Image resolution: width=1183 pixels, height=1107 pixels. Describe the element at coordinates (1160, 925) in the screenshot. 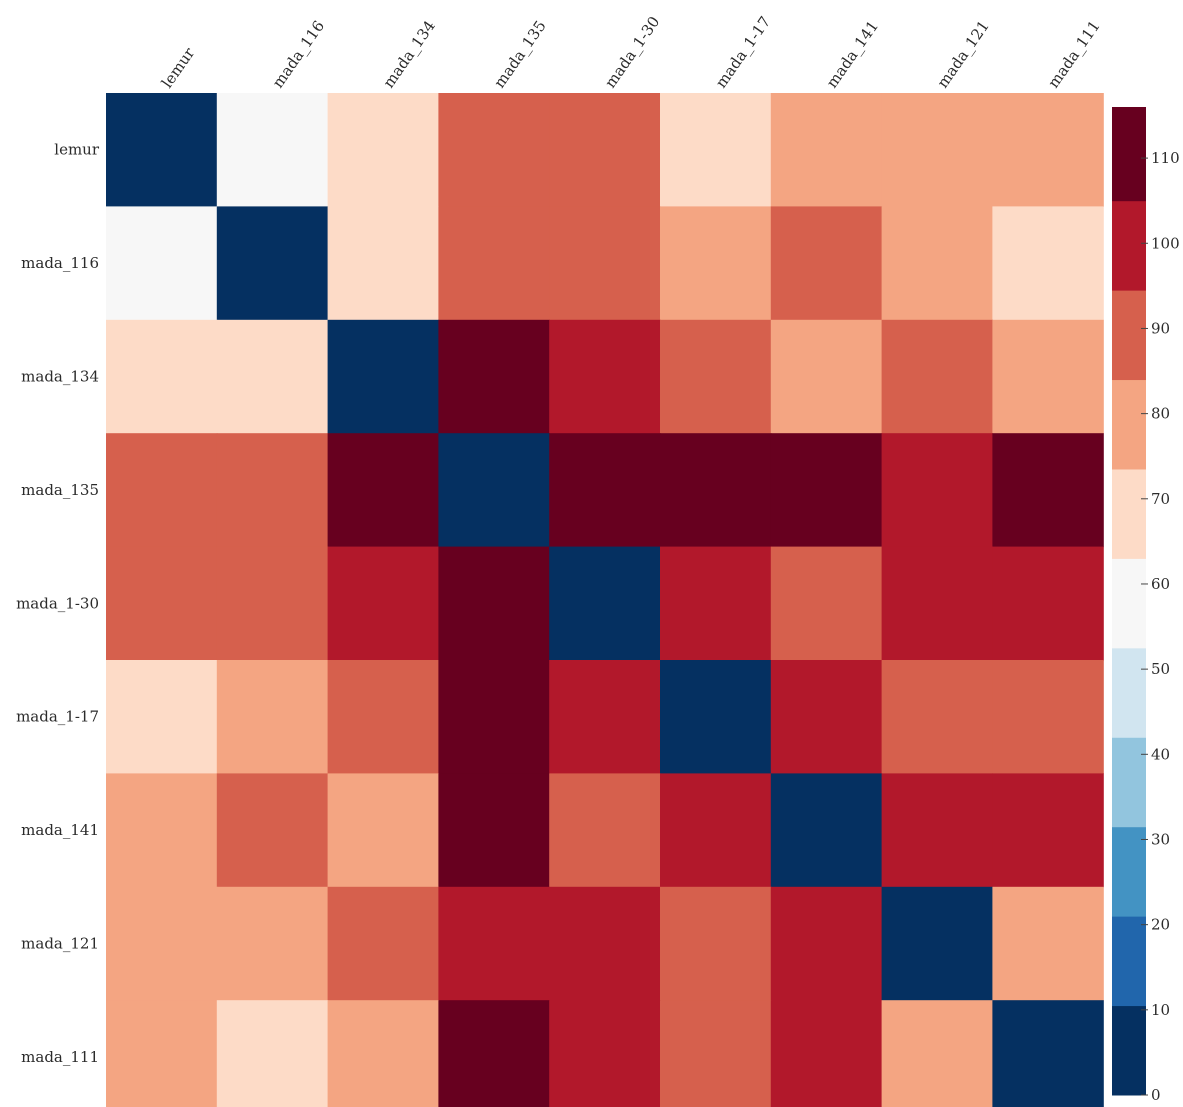

I see `colorbar-tick-label: 20` at that location.